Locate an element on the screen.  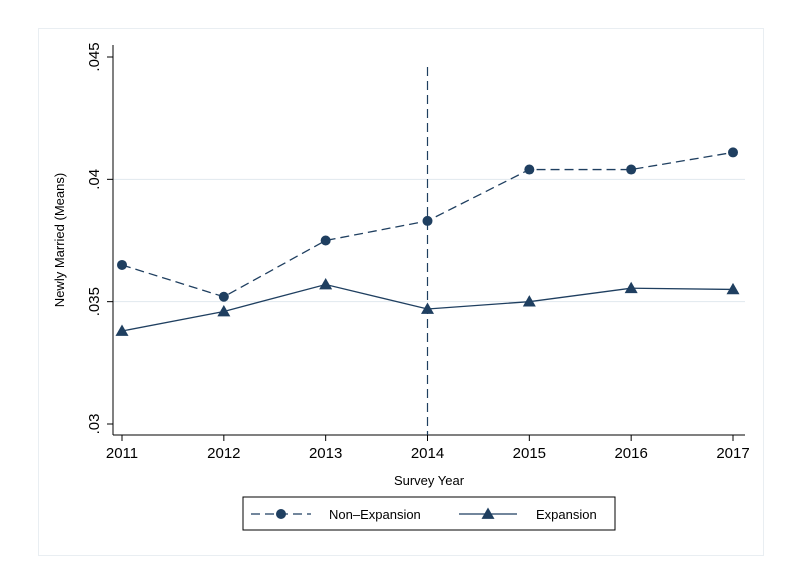
x-tick-label: 2011 is located at coordinates (122, 453).